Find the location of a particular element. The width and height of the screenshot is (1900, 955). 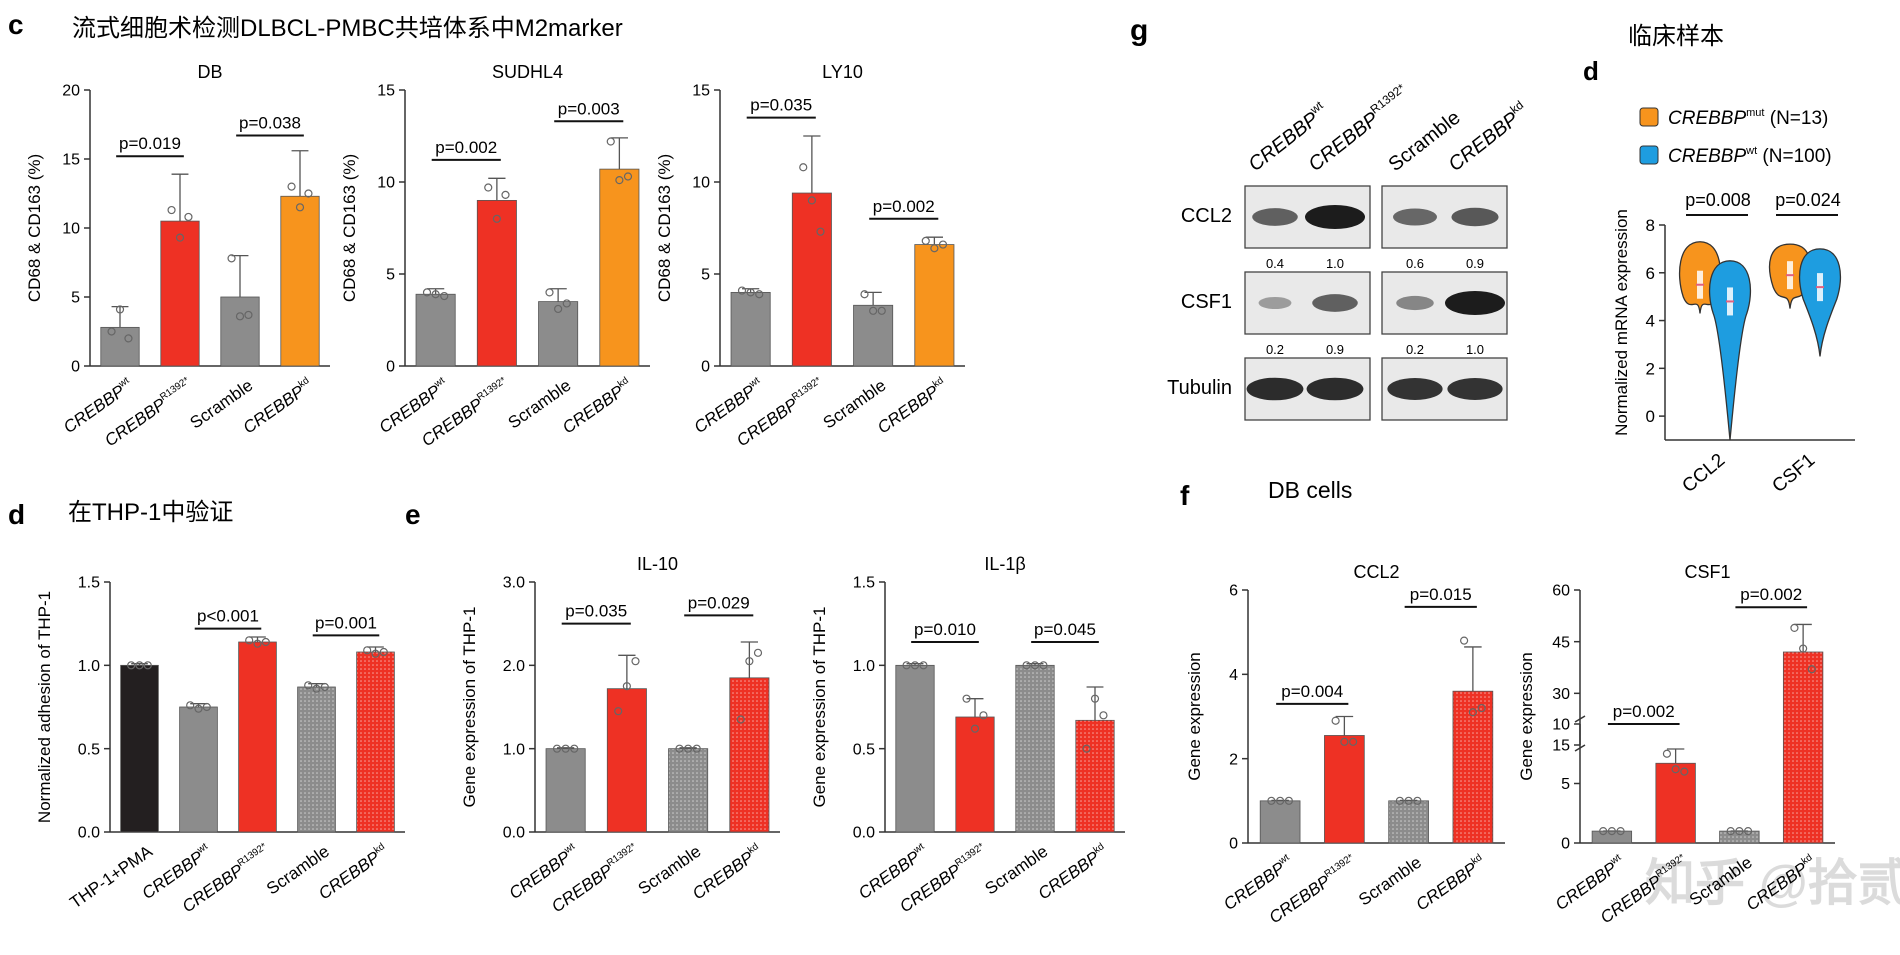

tick-label-y: 1.5 is located at coordinates (864, 583).